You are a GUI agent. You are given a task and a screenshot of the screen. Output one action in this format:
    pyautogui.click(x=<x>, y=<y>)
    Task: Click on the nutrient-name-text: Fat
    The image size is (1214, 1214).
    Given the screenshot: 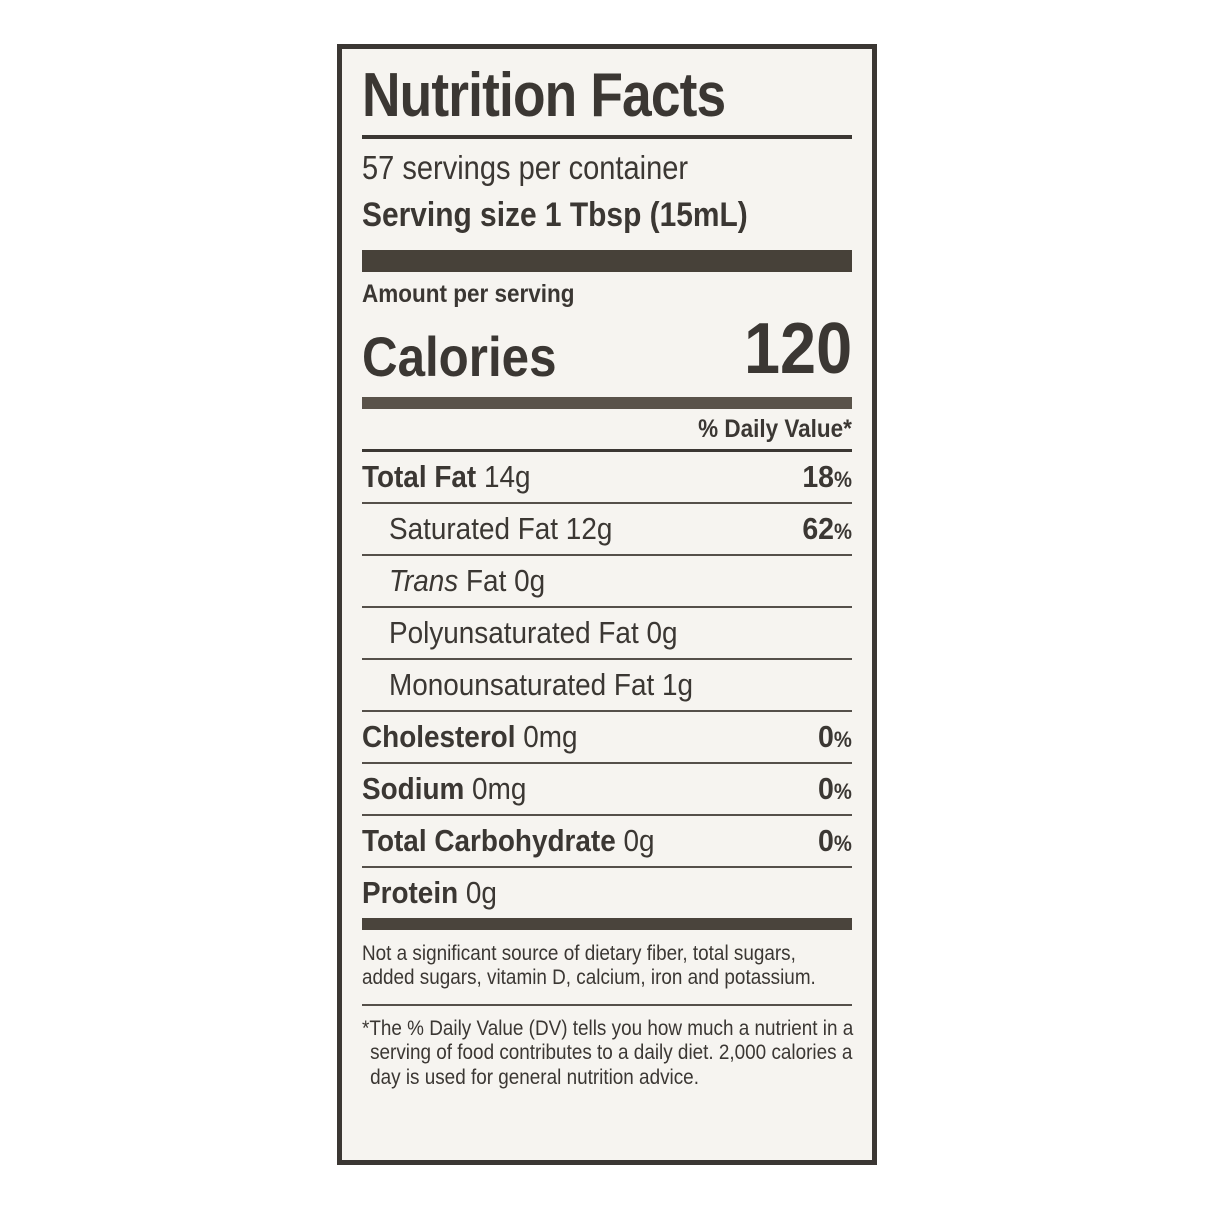 What is the action you would take?
    pyautogui.click(x=486, y=580)
    